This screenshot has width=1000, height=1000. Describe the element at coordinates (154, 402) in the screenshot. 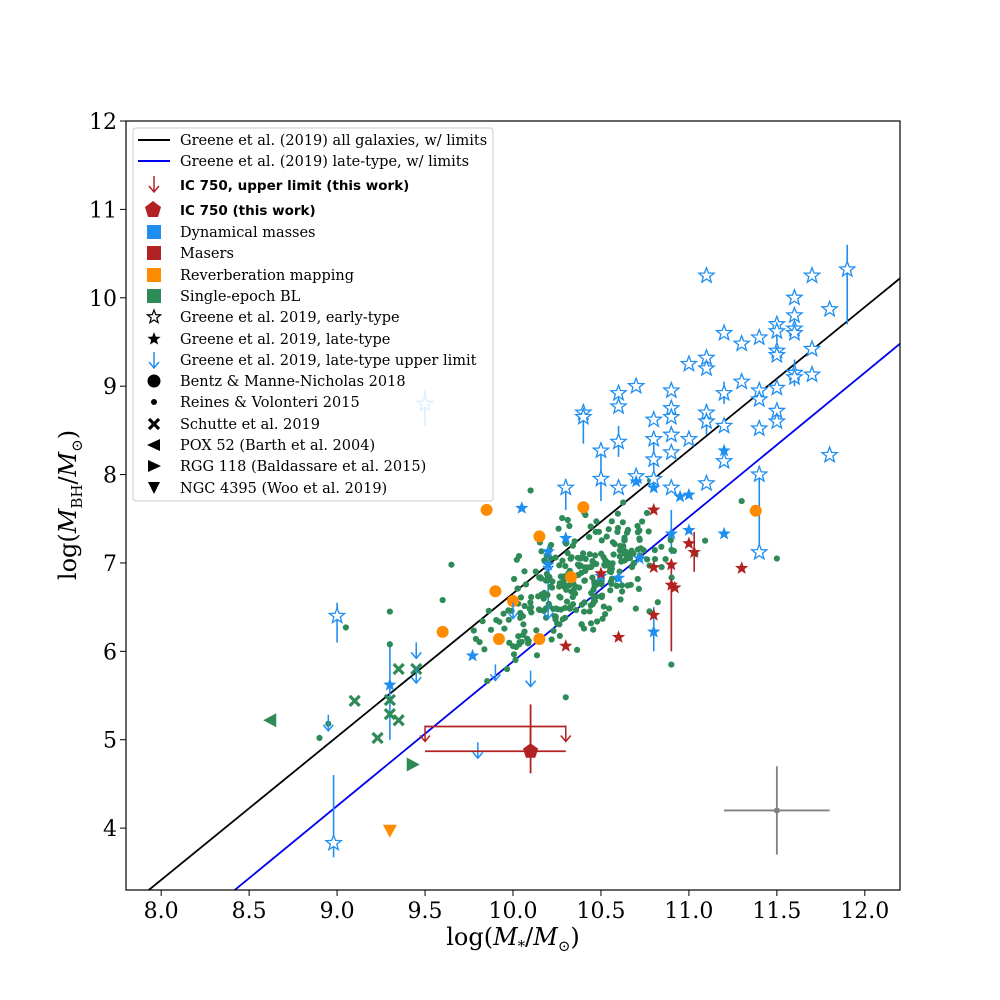

I see `legend-reines-icon` at that location.